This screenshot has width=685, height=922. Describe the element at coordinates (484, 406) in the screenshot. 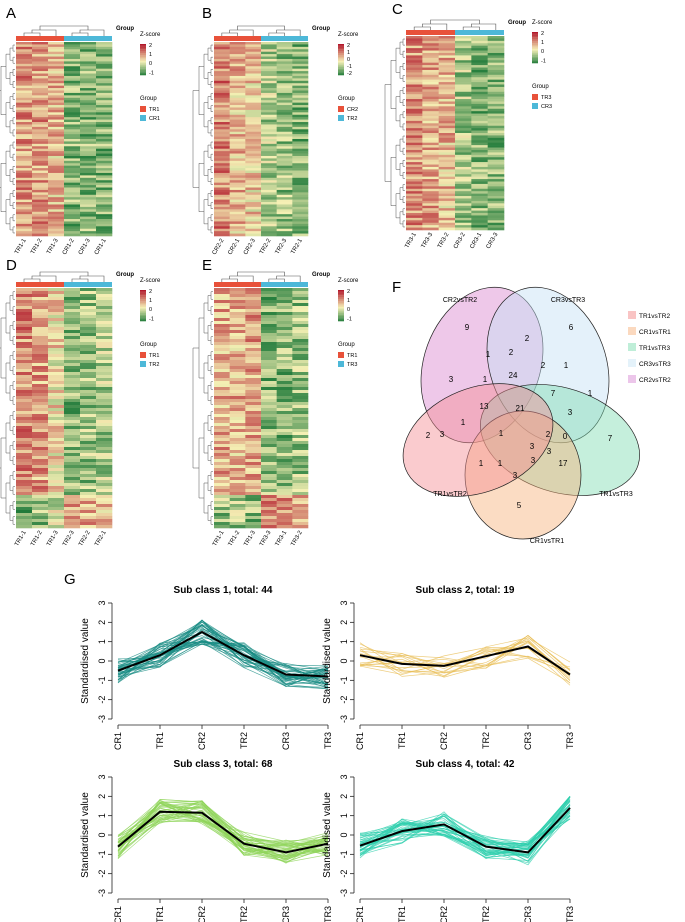

I see `venn-count: 13` at that location.